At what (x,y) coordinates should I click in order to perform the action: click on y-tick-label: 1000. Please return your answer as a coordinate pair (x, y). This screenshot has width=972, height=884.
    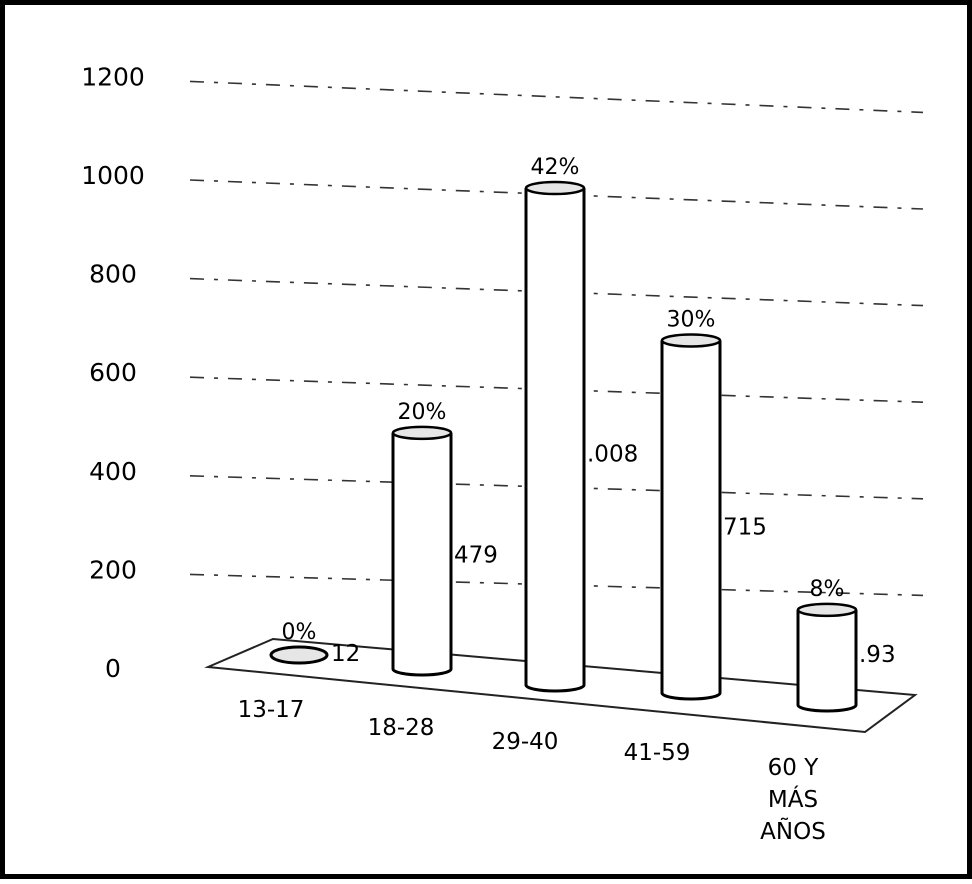
    Looking at the image, I should click on (113, 175).